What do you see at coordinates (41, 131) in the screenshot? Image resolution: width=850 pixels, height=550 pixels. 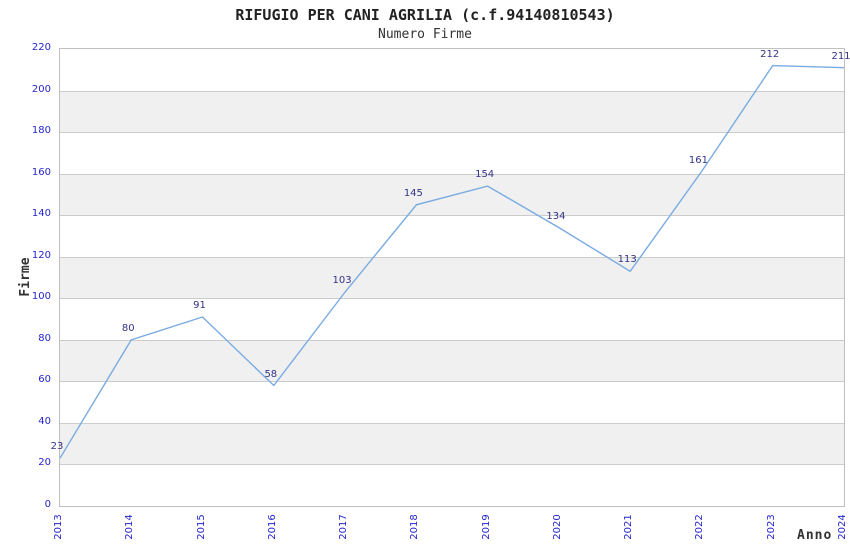 I see `y-tick-label: 180` at bounding box center [41, 131].